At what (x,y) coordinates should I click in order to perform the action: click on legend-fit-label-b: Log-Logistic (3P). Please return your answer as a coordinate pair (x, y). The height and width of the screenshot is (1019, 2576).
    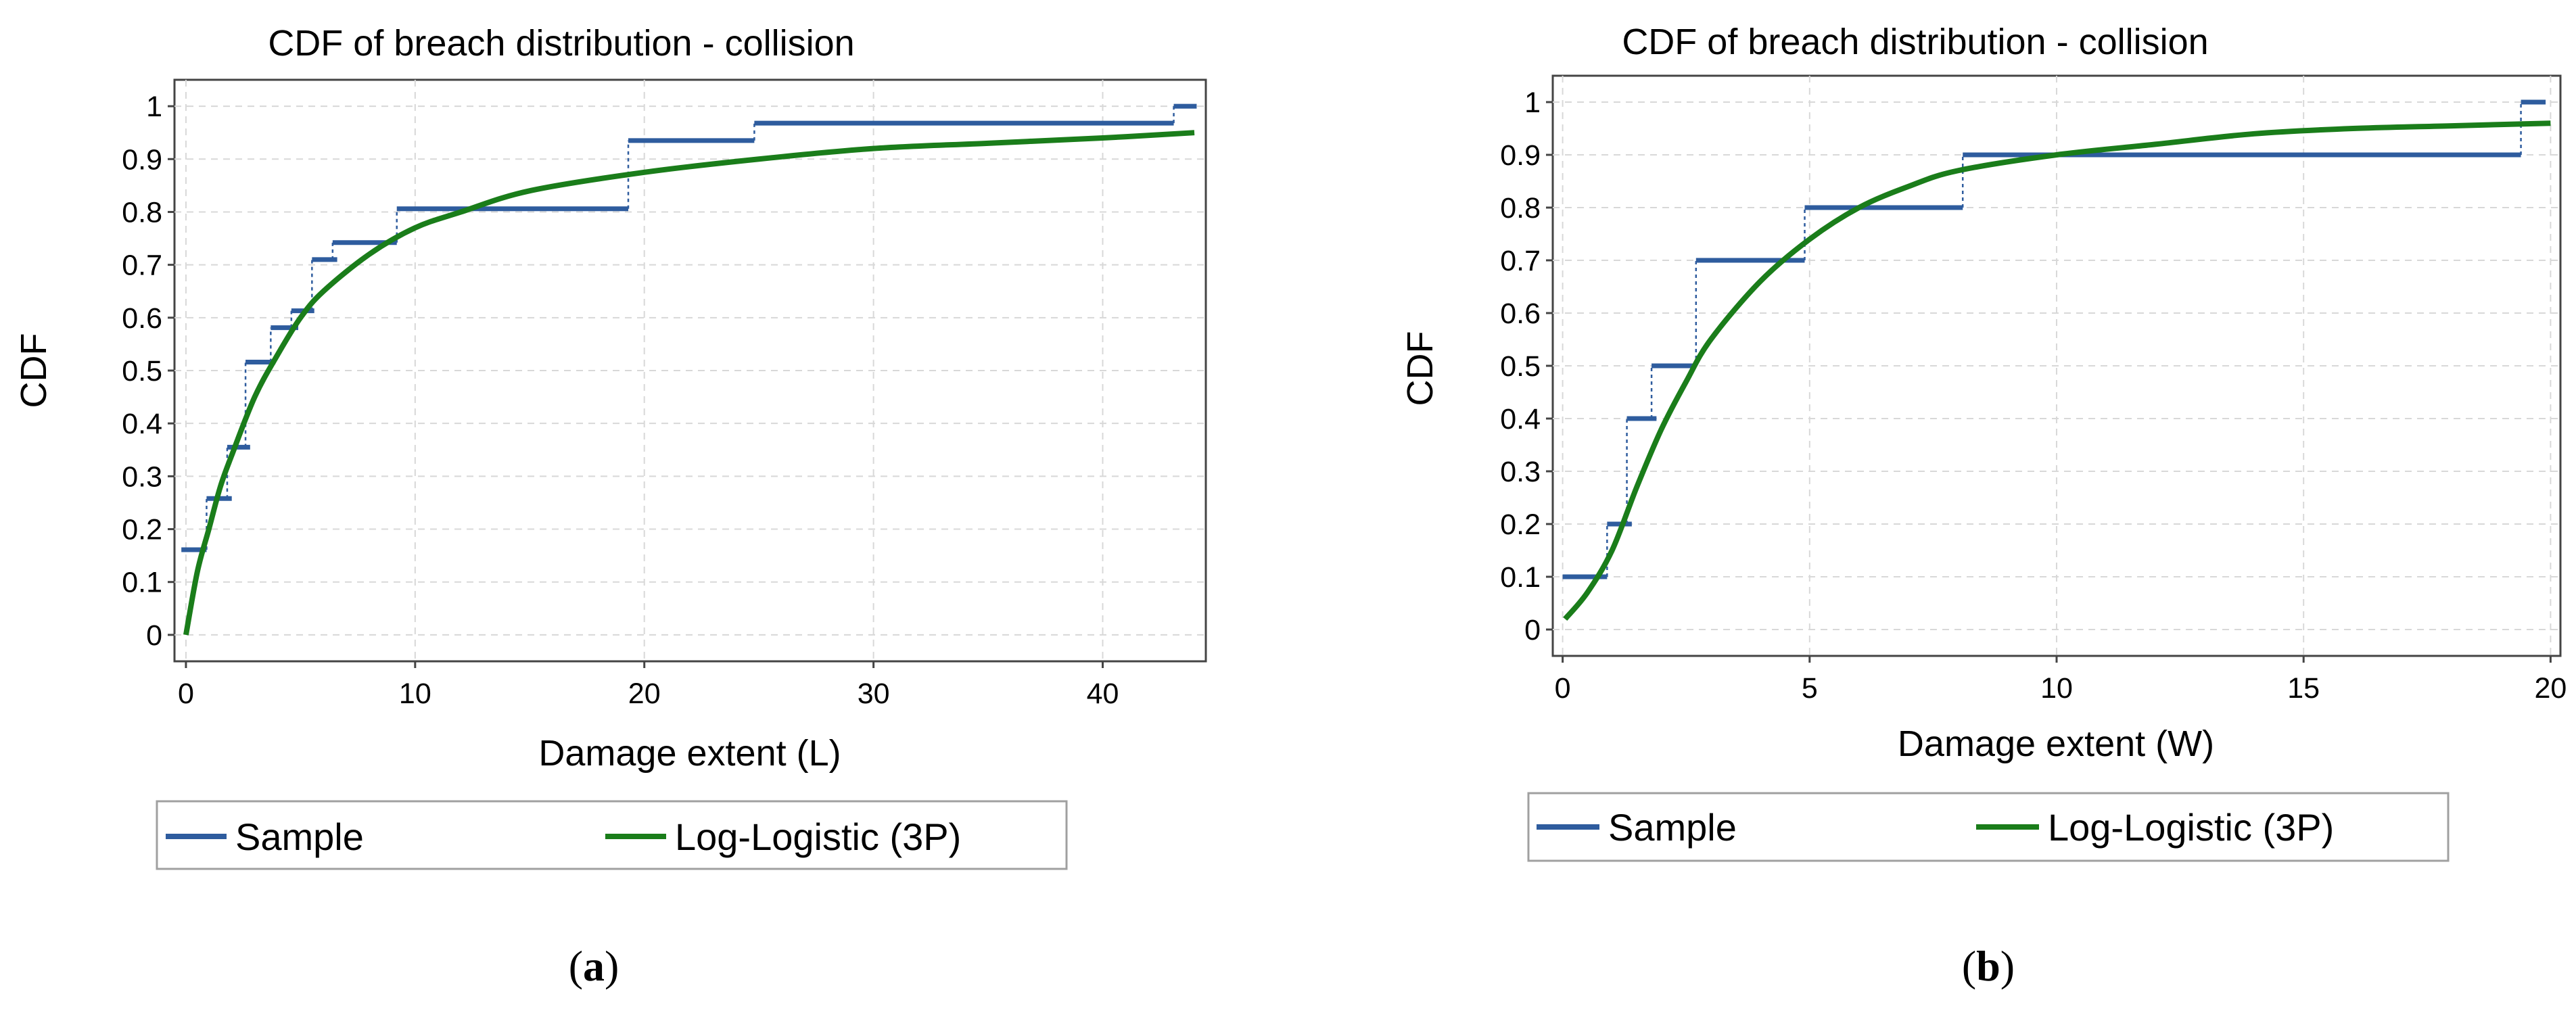
    Looking at the image, I should click on (2191, 827).